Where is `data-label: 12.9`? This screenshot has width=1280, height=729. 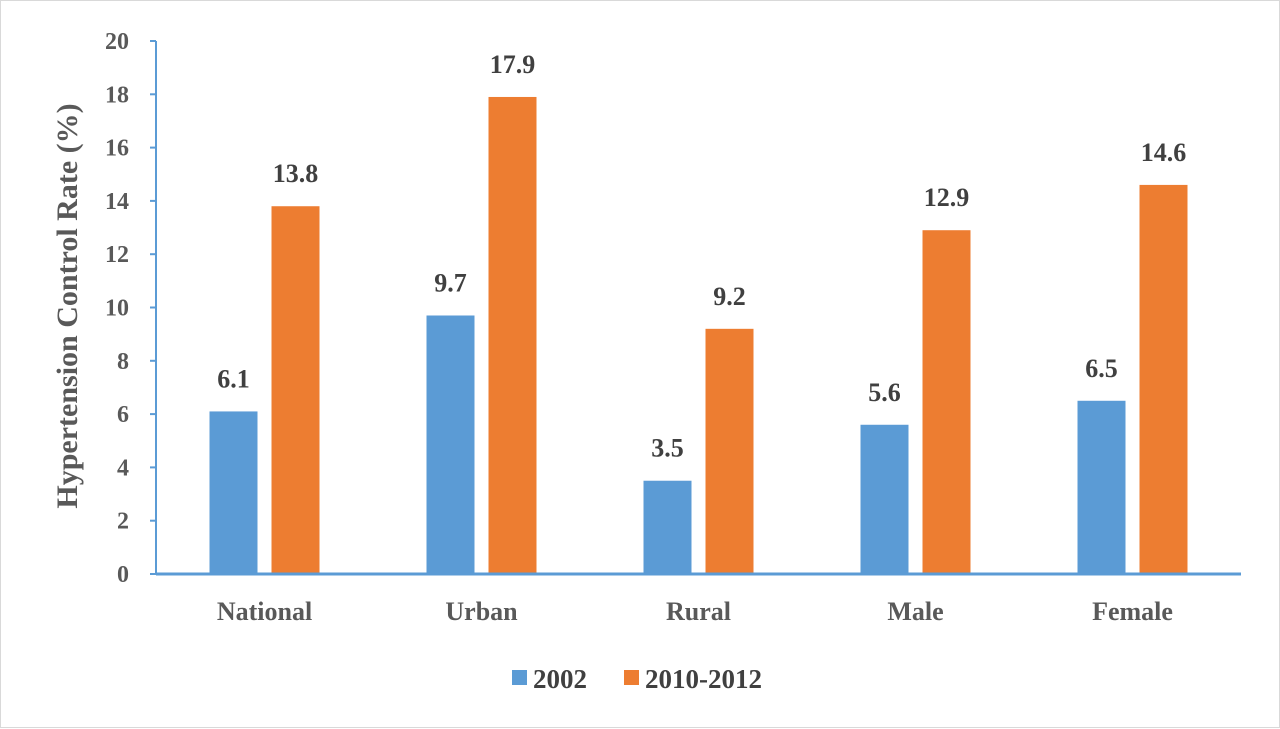 data-label: 12.9 is located at coordinates (947, 197).